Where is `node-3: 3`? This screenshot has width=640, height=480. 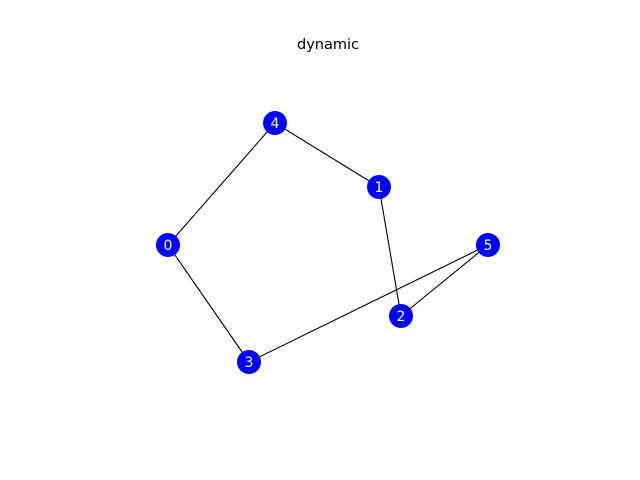
node-3: 3 is located at coordinates (249, 362).